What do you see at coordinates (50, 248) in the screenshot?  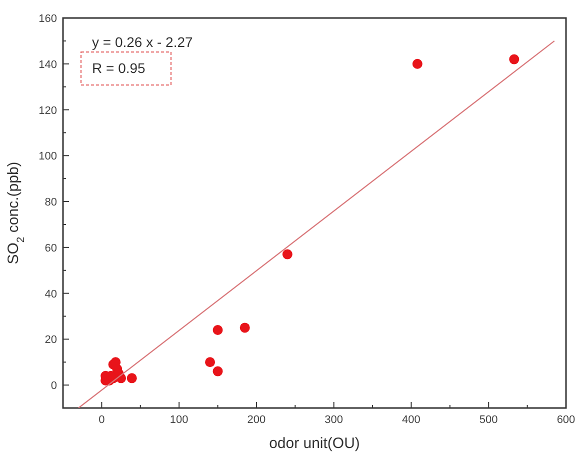 I see `y-tick-label: 60` at bounding box center [50, 248].